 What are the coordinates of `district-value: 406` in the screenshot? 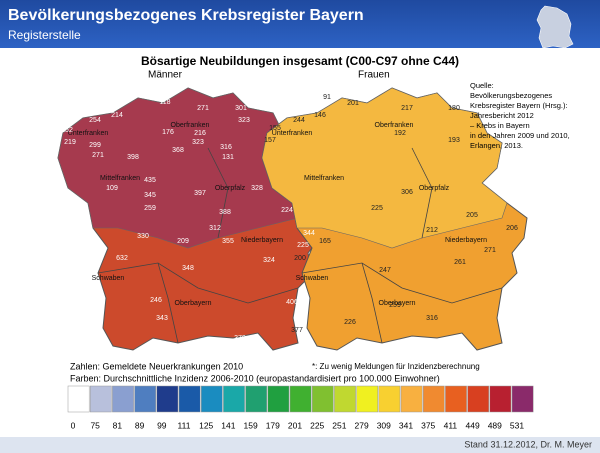 It's located at (292, 302).